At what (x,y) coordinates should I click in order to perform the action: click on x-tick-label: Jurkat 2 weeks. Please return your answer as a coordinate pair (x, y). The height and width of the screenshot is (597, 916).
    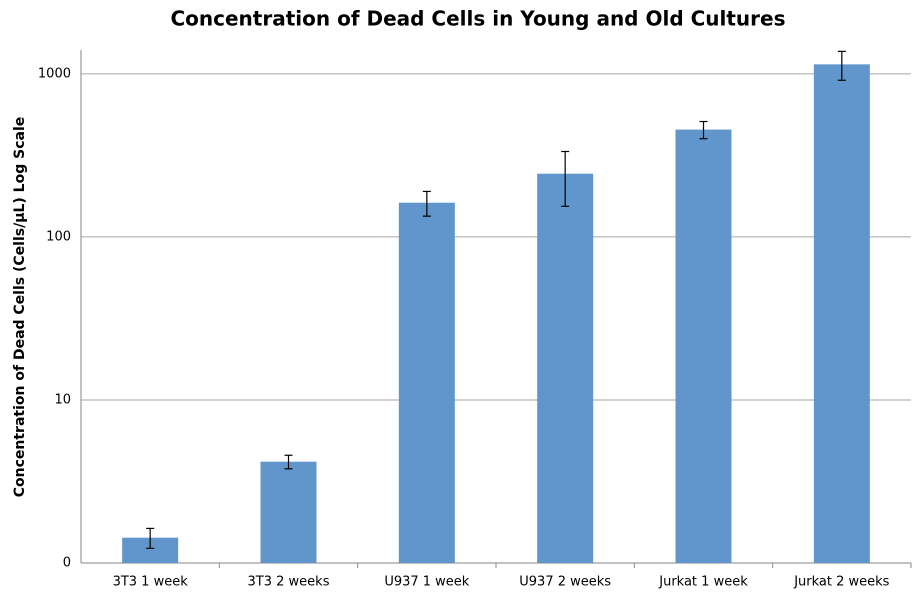
    Looking at the image, I should click on (841, 582).